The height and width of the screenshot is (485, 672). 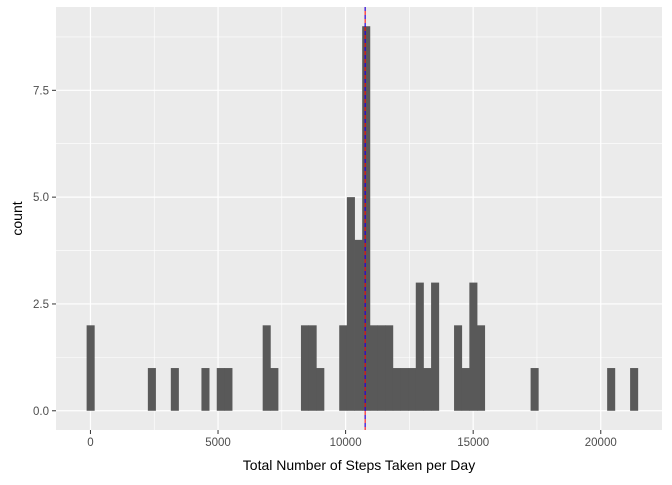 I want to click on y-axis-title: count, so click(x=17, y=218).